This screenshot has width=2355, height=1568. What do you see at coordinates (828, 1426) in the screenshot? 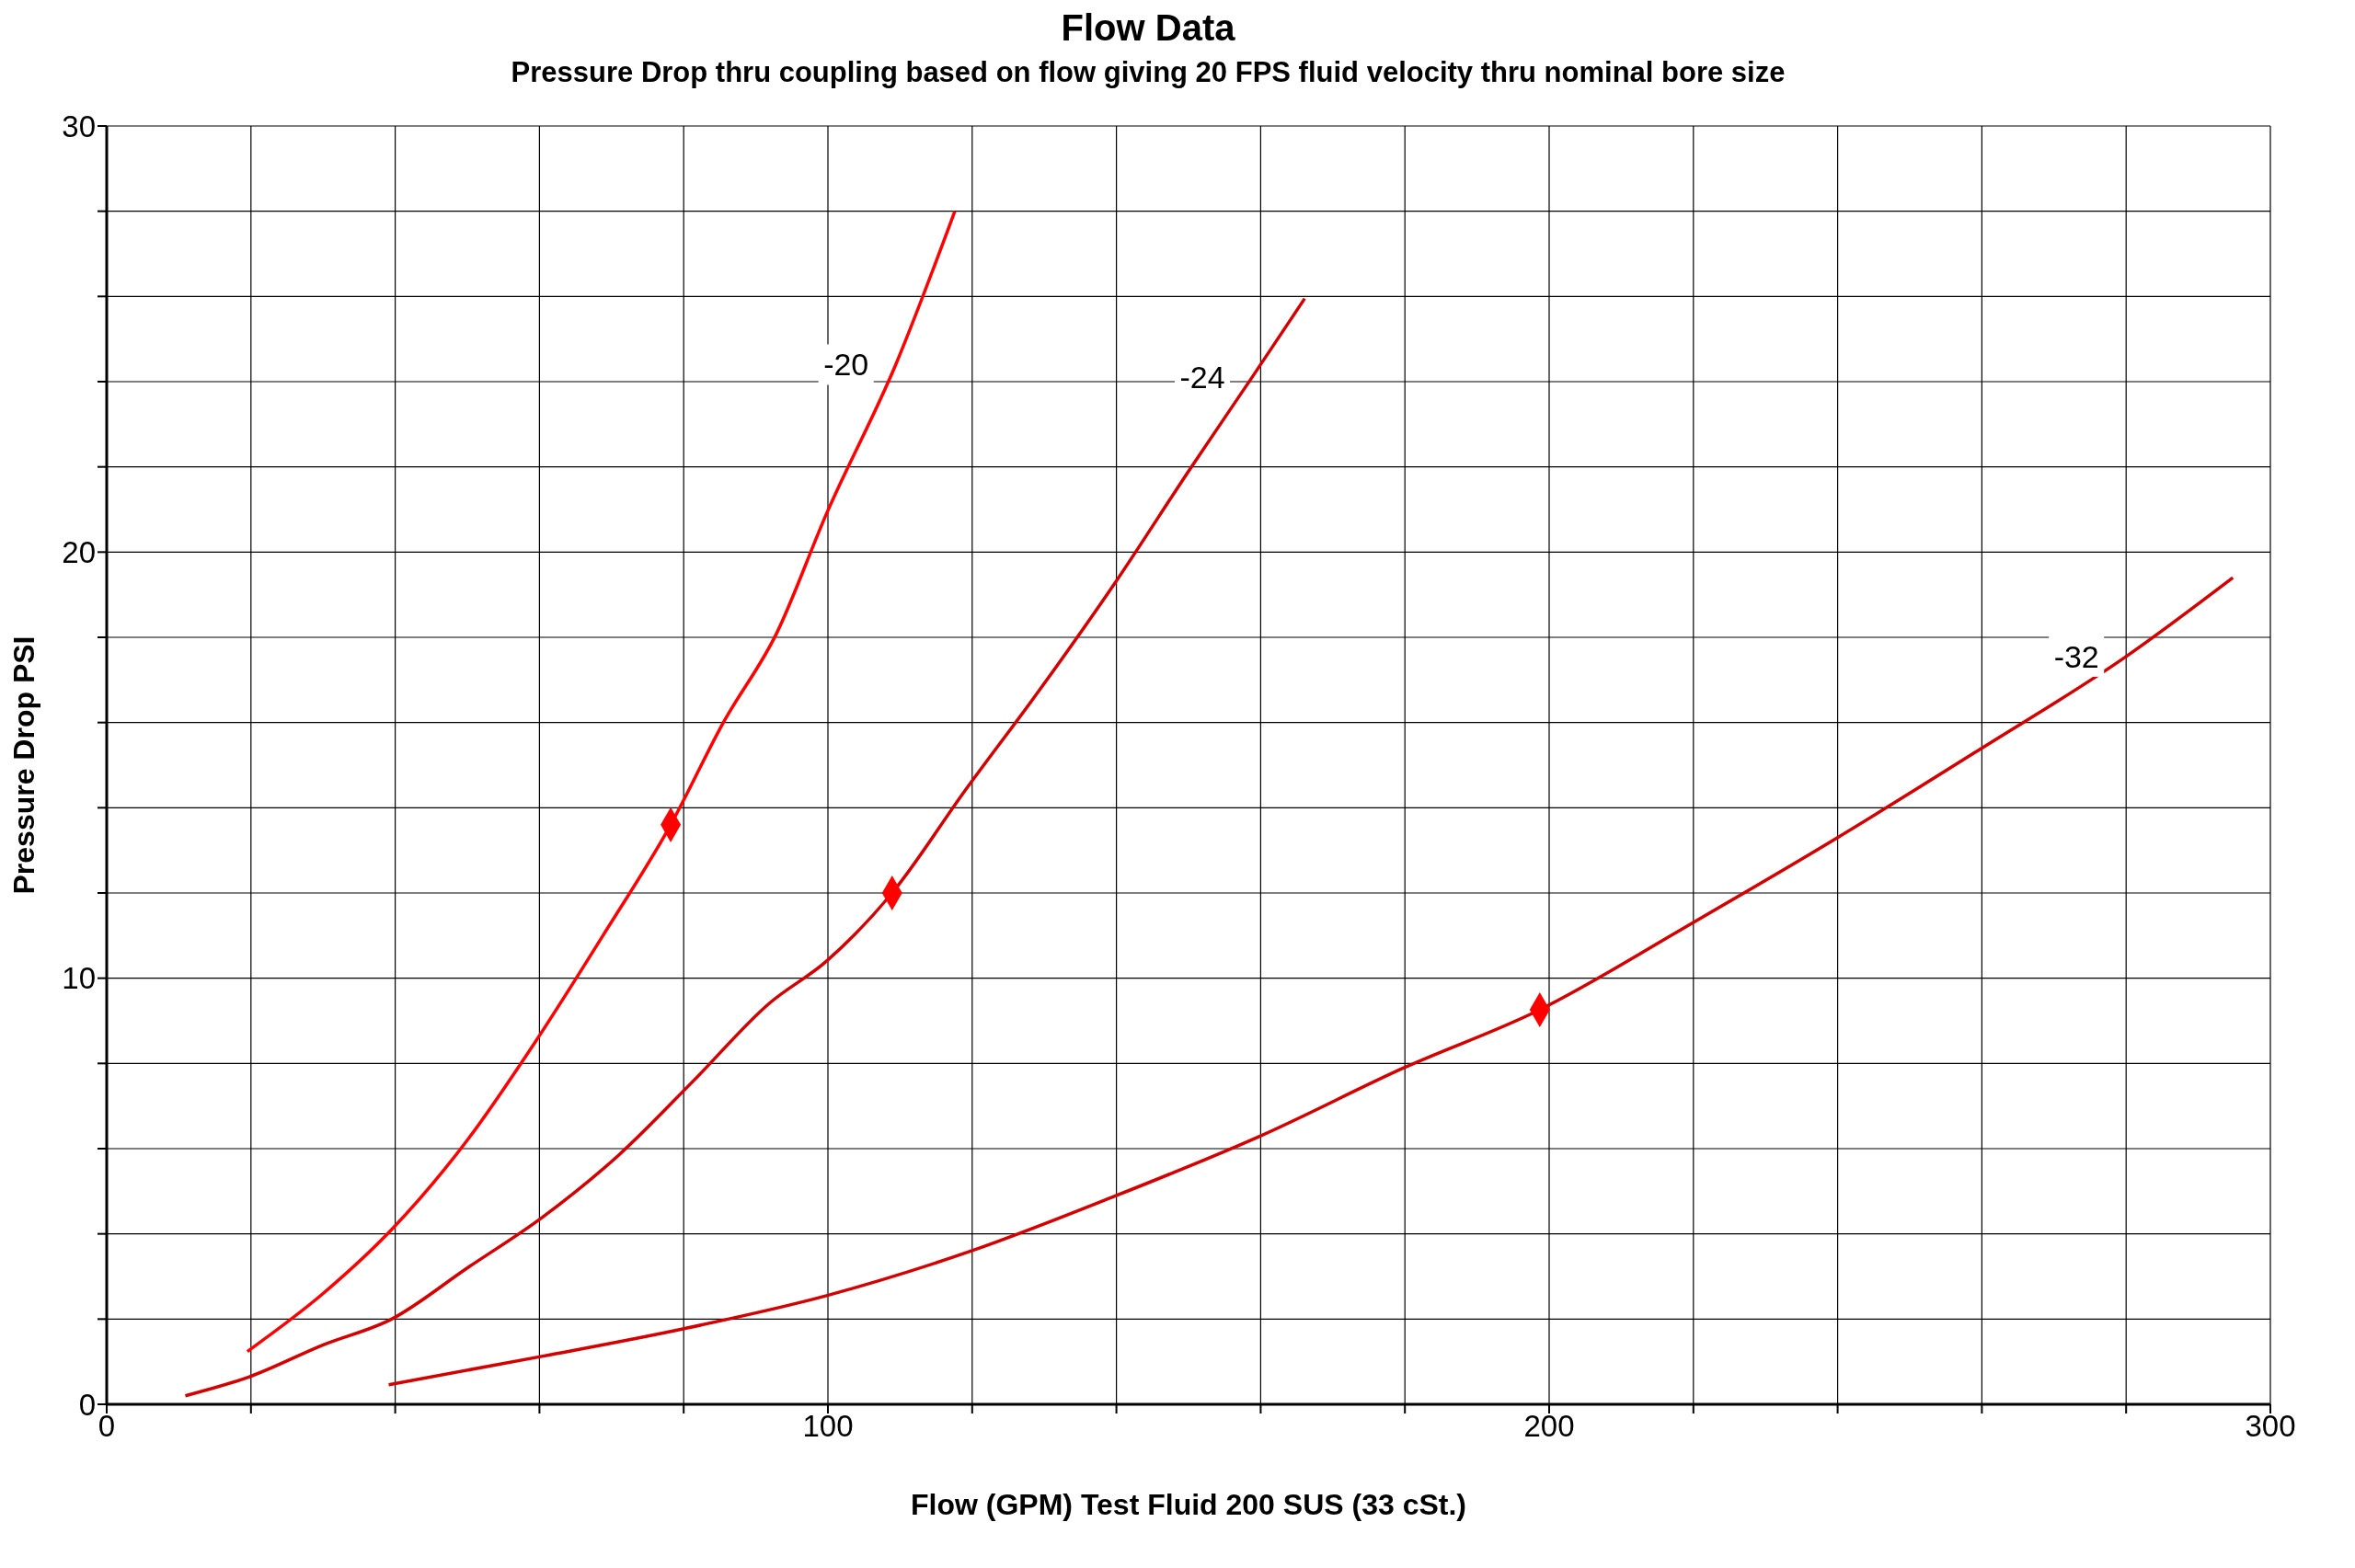
I see `x-tick-label: 100` at bounding box center [828, 1426].